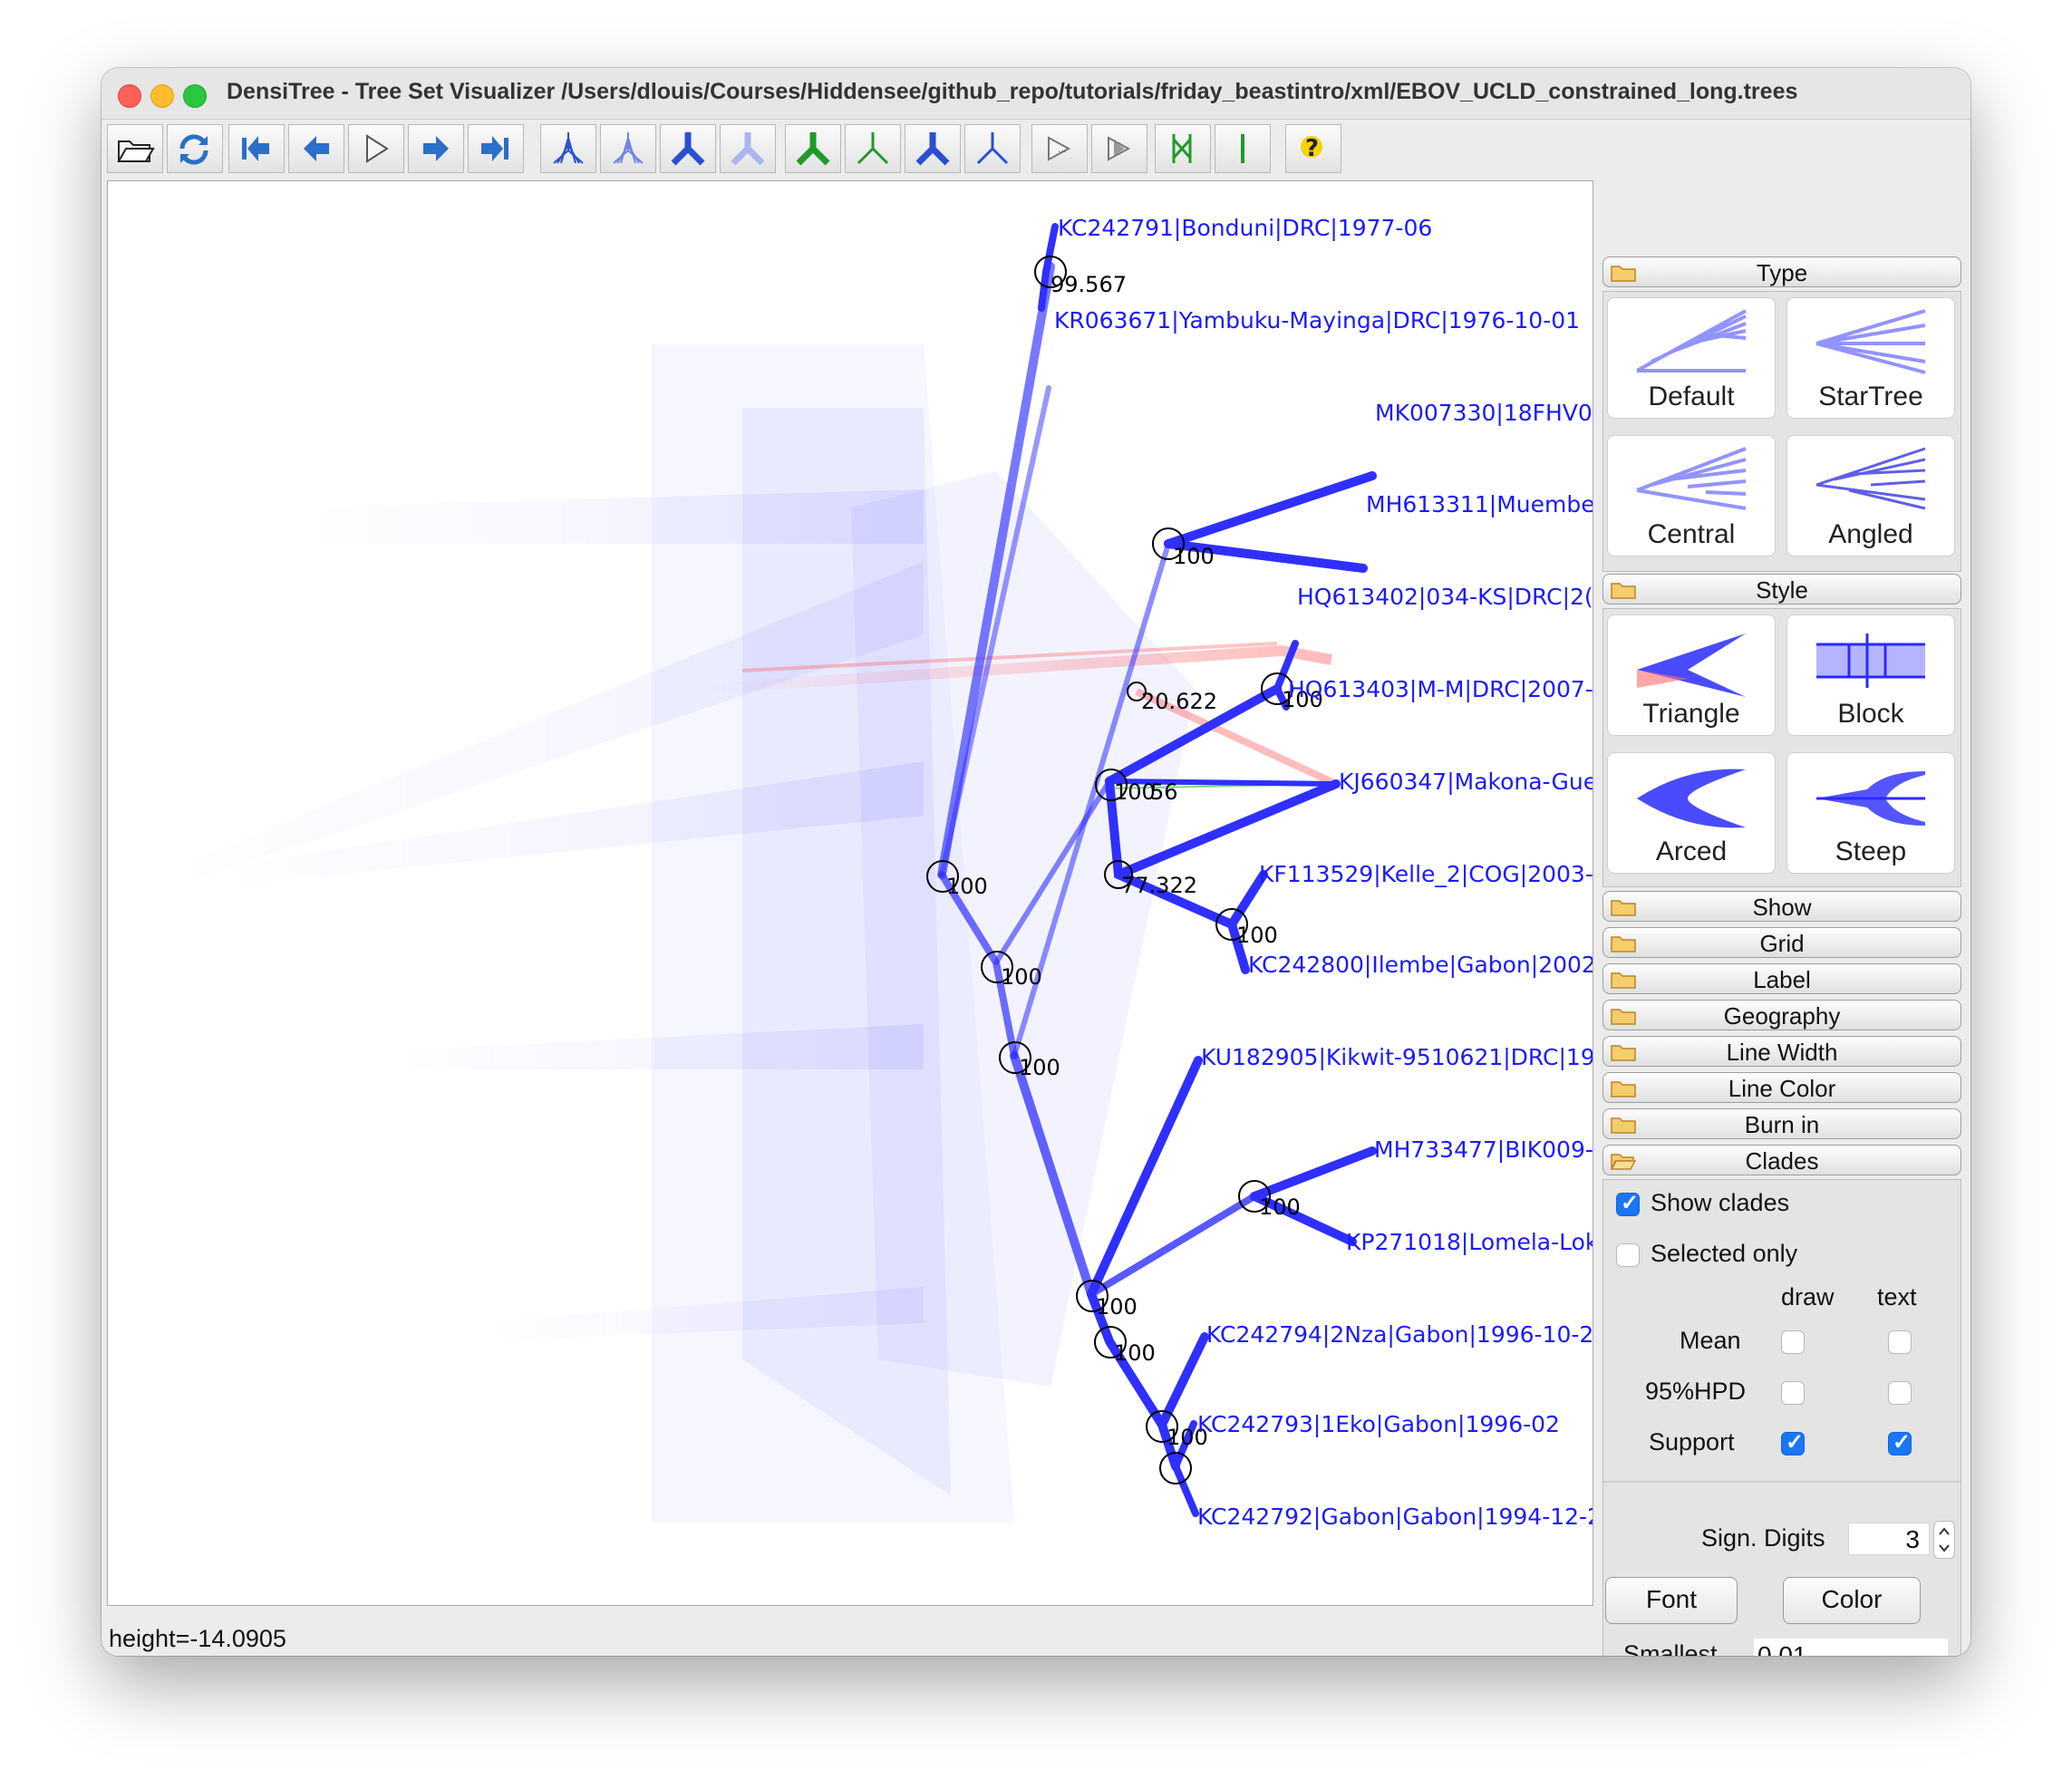 This screenshot has width=2072, height=1789. Describe the element at coordinates (1870, 478) in the screenshot. I see `angled-tree-icon` at that location.